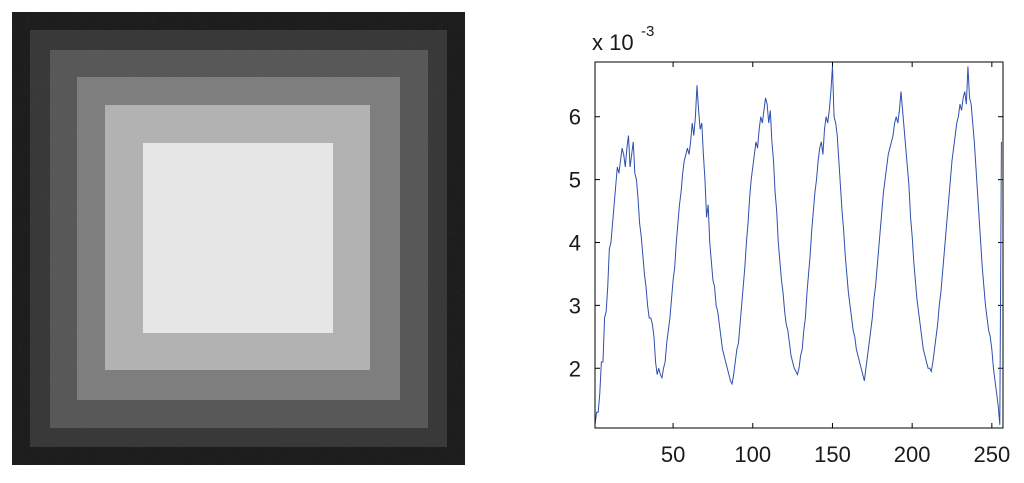 This screenshot has height=483, width=1024. I want to click on y-tick-label: 2, so click(575, 368).